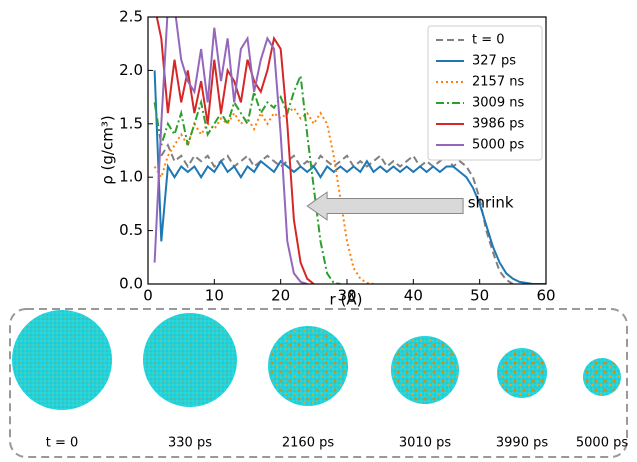  I want to click on x-axis-label: r (Å), so click(346, 299).